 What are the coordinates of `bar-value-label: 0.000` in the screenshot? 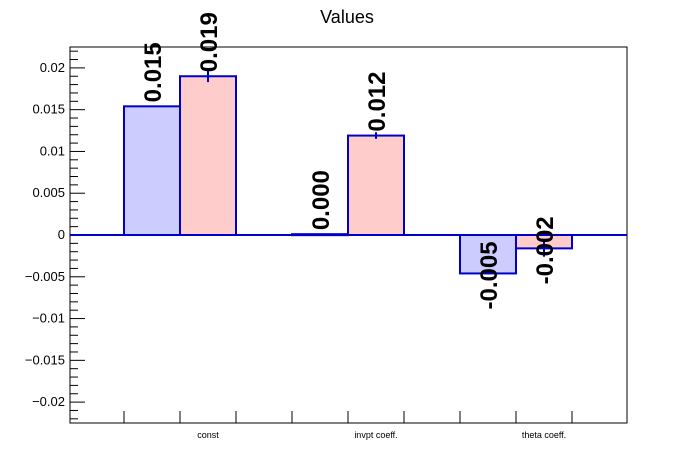 It's located at (321, 200).